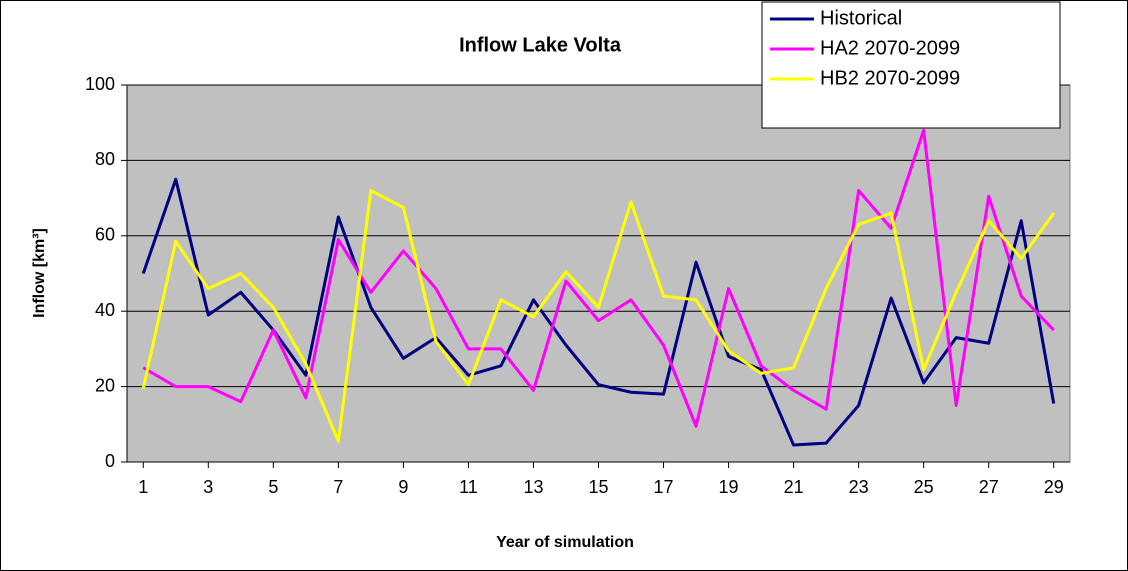  Describe the element at coordinates (598, 487) in the screenshot. I see `x-tick-label: 15` at that location.